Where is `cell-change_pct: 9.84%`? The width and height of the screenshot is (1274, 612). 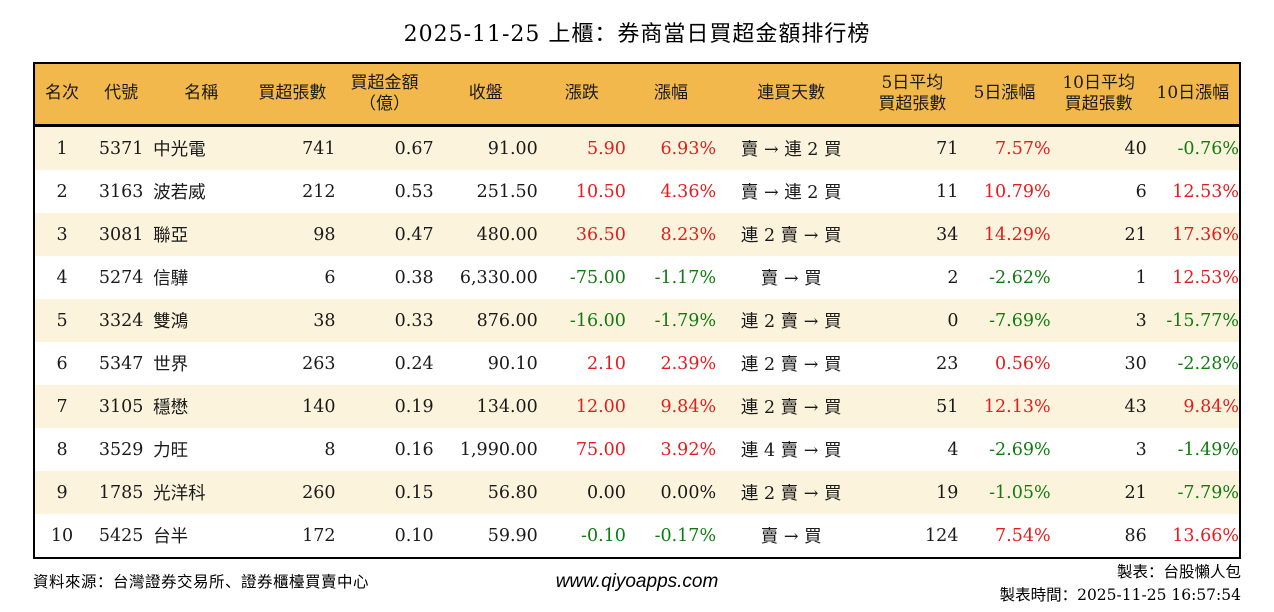 cell-change_pct: 9.84% is located at coordinates (688, 406).